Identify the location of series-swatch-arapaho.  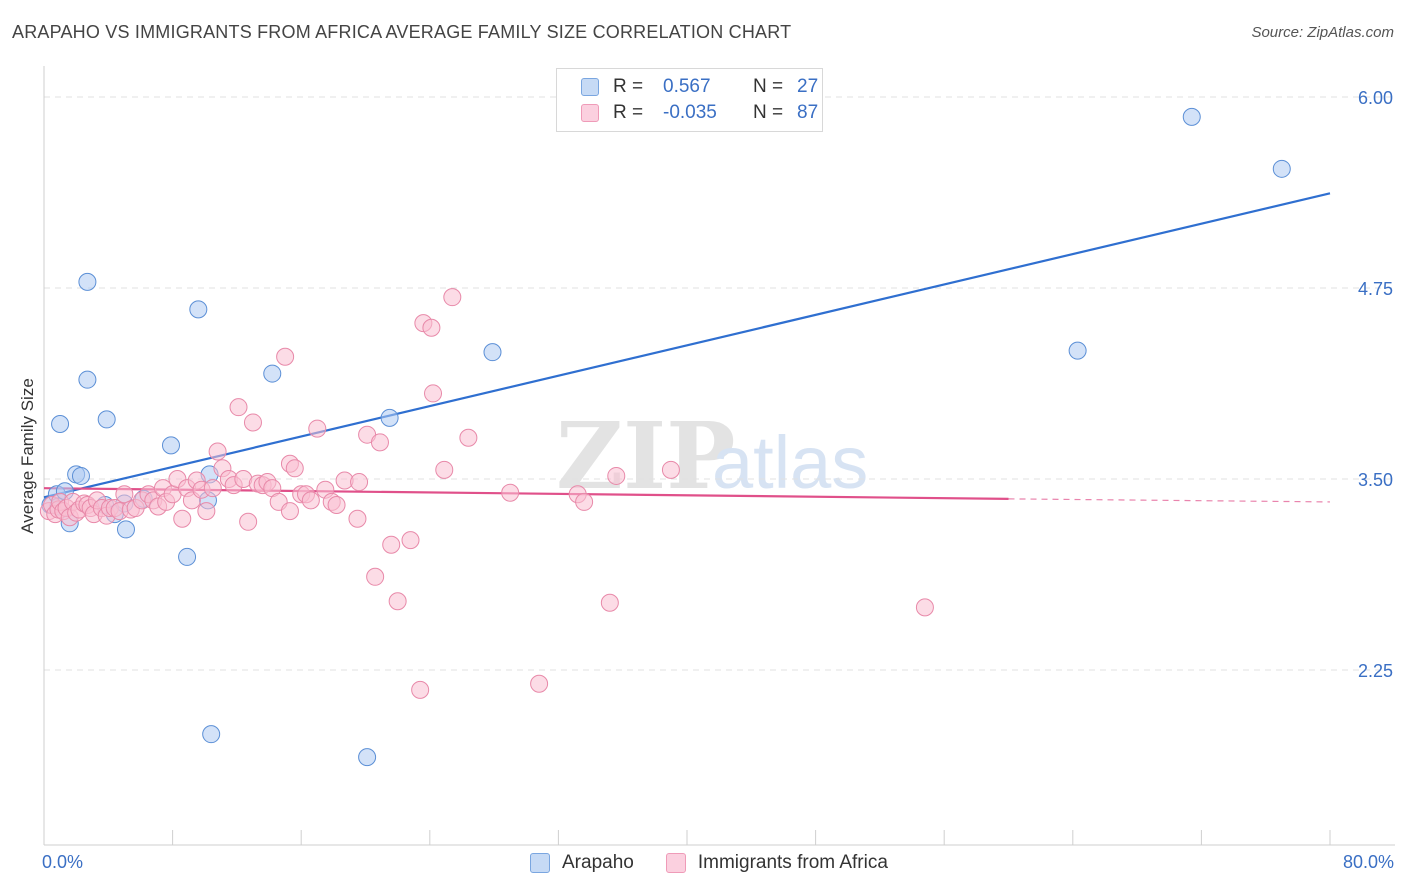
(540, 863).